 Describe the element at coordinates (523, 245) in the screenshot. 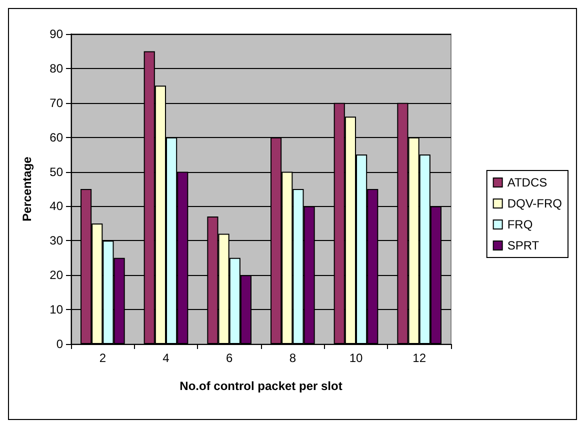

I see `legend-label: SPRT` at that location.